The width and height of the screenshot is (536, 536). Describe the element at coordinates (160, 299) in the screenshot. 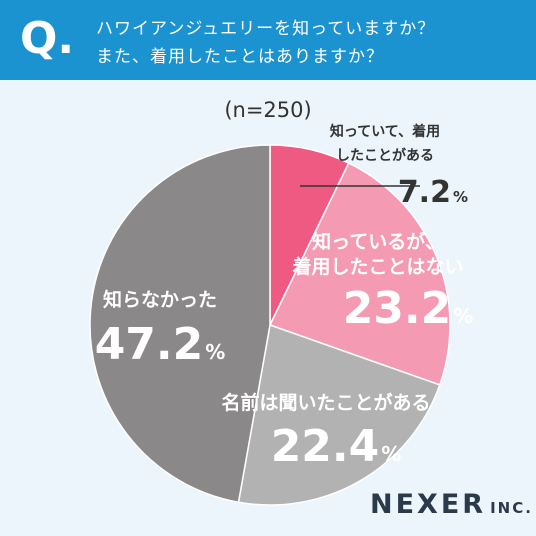

I see `slice-label-4: 知らなかった` at that location.